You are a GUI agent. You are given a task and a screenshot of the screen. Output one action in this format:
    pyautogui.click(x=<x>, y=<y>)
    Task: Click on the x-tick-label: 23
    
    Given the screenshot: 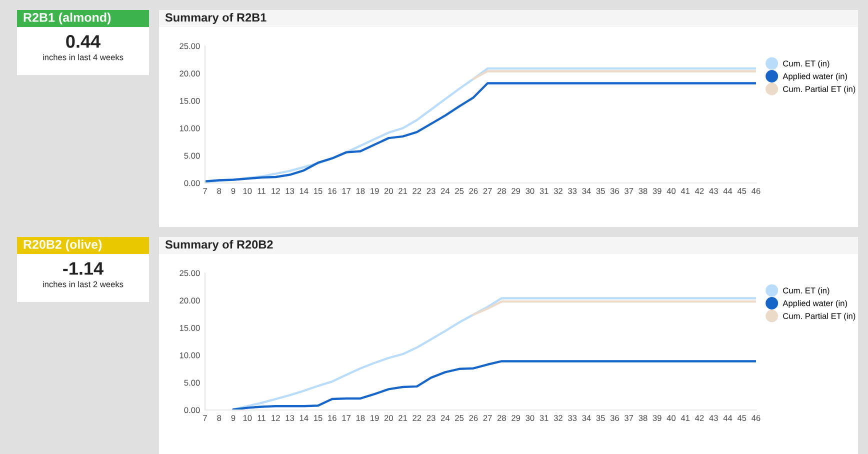 What is the action you would take?
    pyautogui.click(x=431, y=191)
    